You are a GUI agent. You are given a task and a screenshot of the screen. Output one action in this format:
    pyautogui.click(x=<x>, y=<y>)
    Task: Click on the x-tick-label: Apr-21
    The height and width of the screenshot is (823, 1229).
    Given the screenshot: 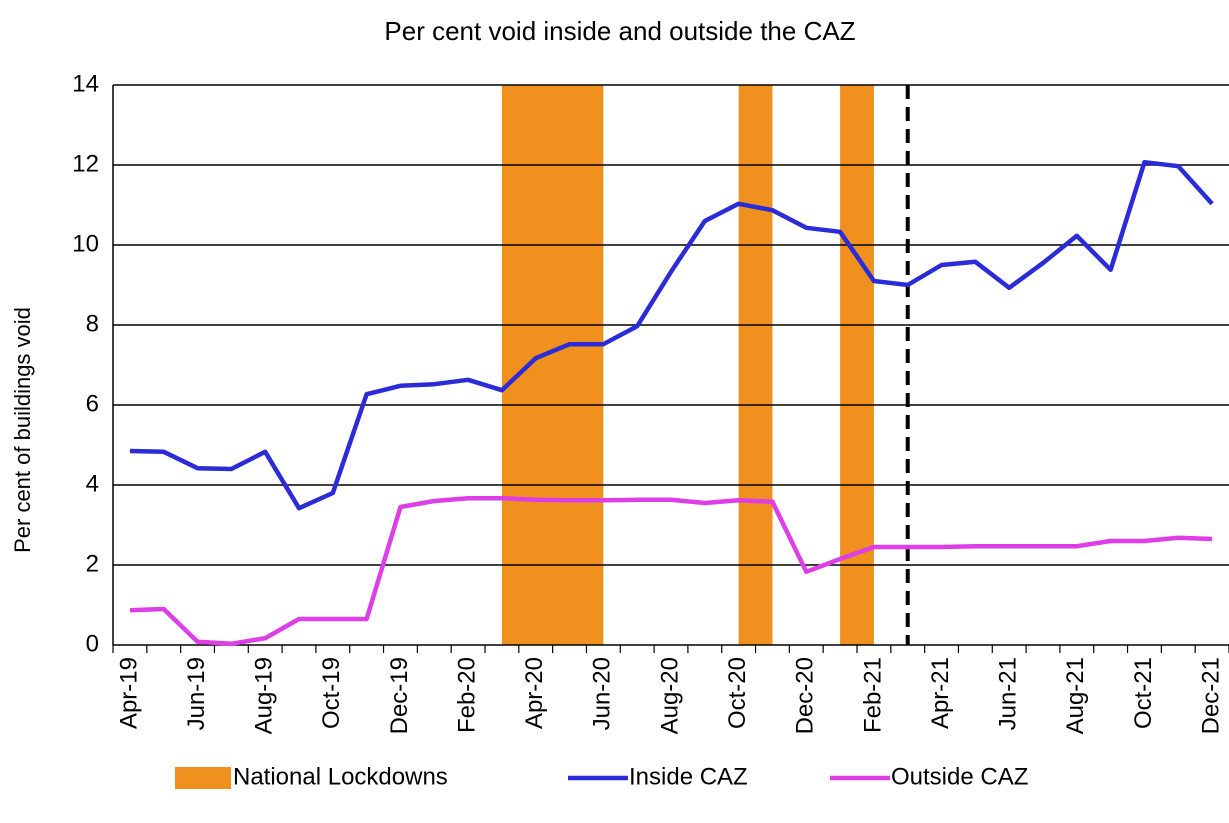 What is the action you would take?
    pyautogui.click(x=940, y=693)
    